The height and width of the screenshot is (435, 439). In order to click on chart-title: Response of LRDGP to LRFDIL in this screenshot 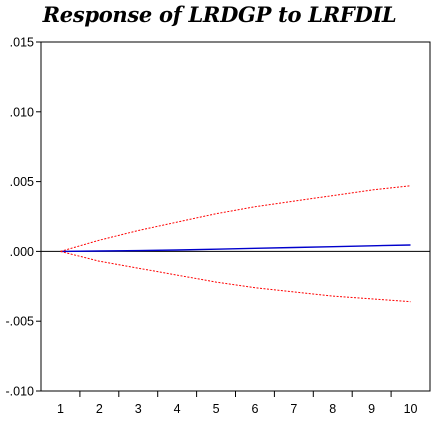, I will do `click(219, 14)`.